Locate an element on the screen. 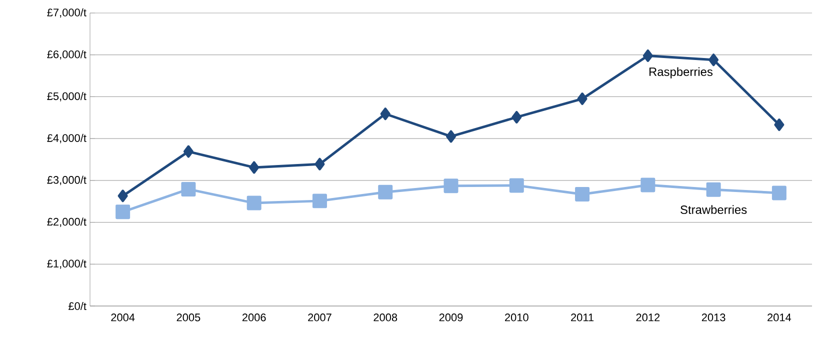  x-tick-label: 2007 is located at coordinates (320, 318).